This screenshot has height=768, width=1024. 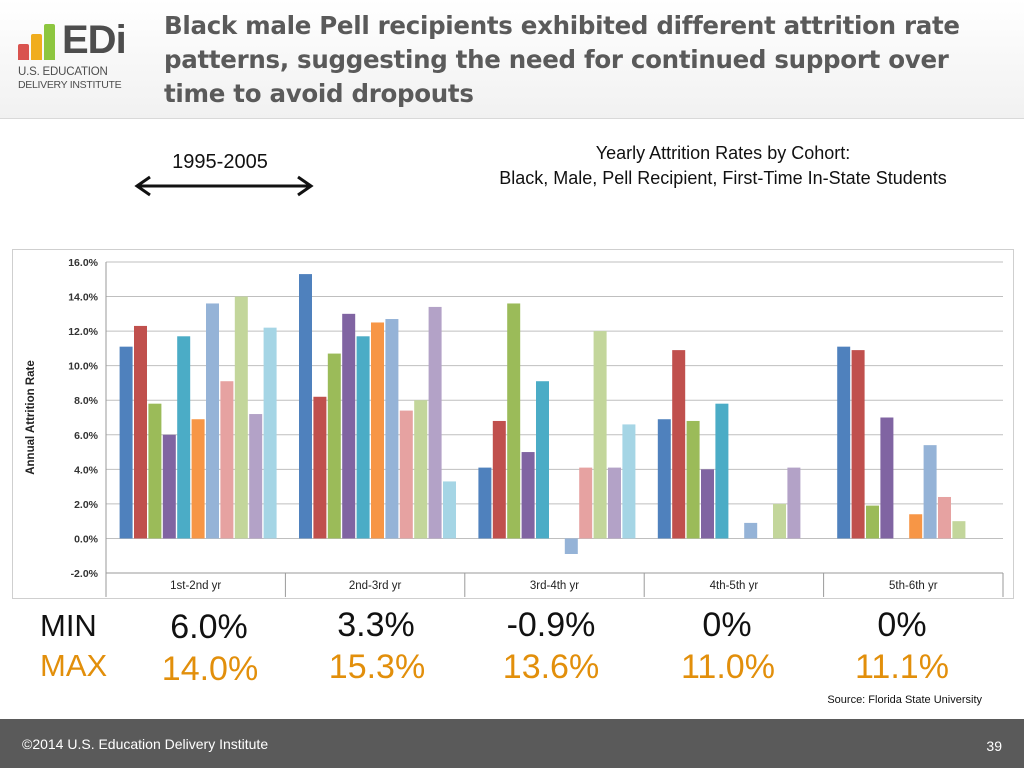 I want to click on y-tick-label: 10.0%, so click(x=83, y=367).